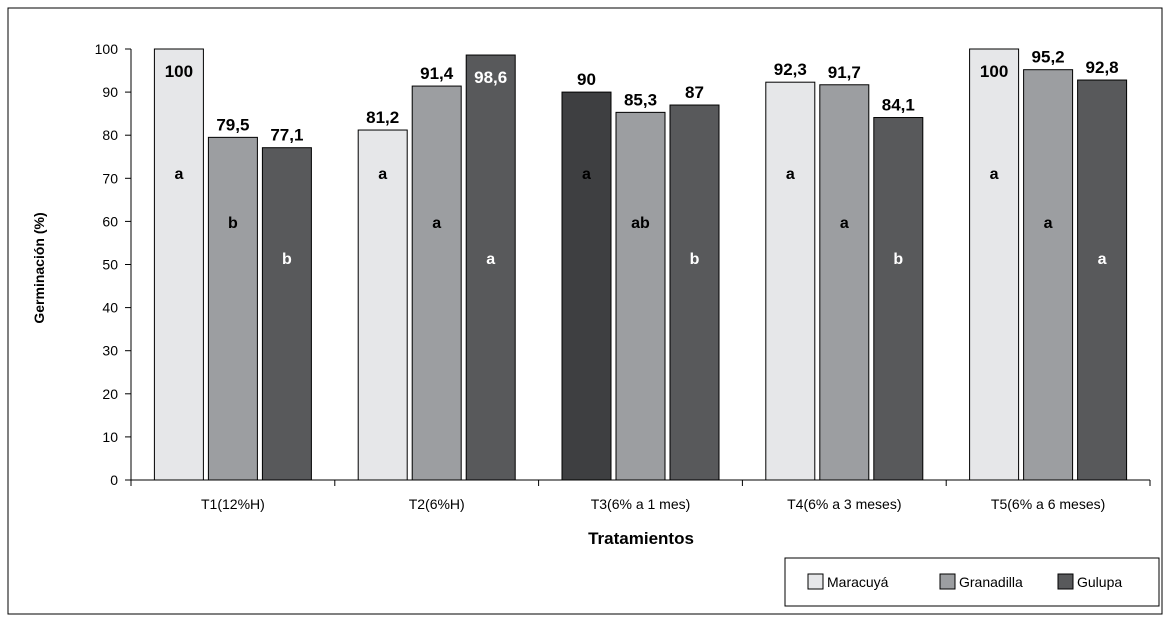 The width and height of the screenshot is (1170, 618). I want to click on x-tick-label: T4(6% a 3 meses), so click(844, 504).